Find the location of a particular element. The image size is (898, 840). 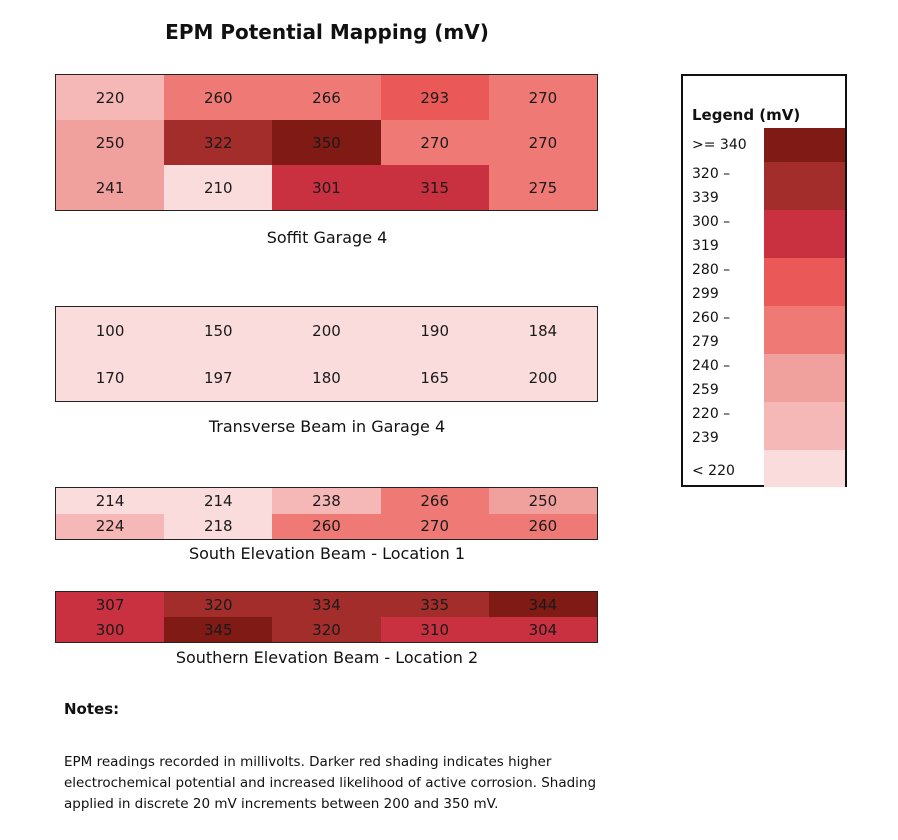

heatmap-cell: 300 is located at coordinates (110, 629).